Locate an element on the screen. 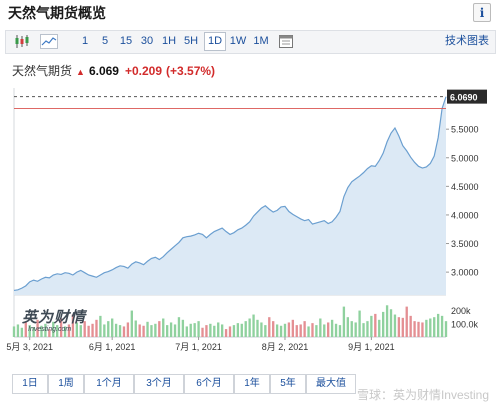  range-5y: 5年 is located at coordinates (288, 384).